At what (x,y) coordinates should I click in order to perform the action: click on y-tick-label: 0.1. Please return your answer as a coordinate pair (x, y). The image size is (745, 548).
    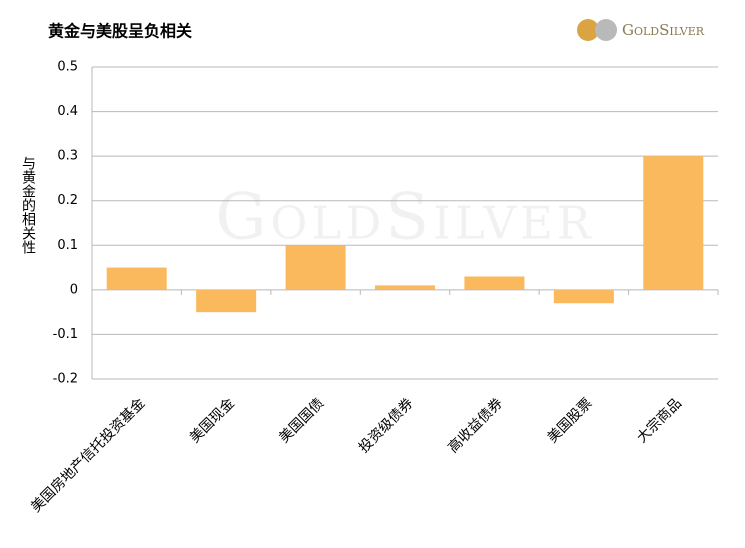
    Looking at the image, I should click on (67, 245).